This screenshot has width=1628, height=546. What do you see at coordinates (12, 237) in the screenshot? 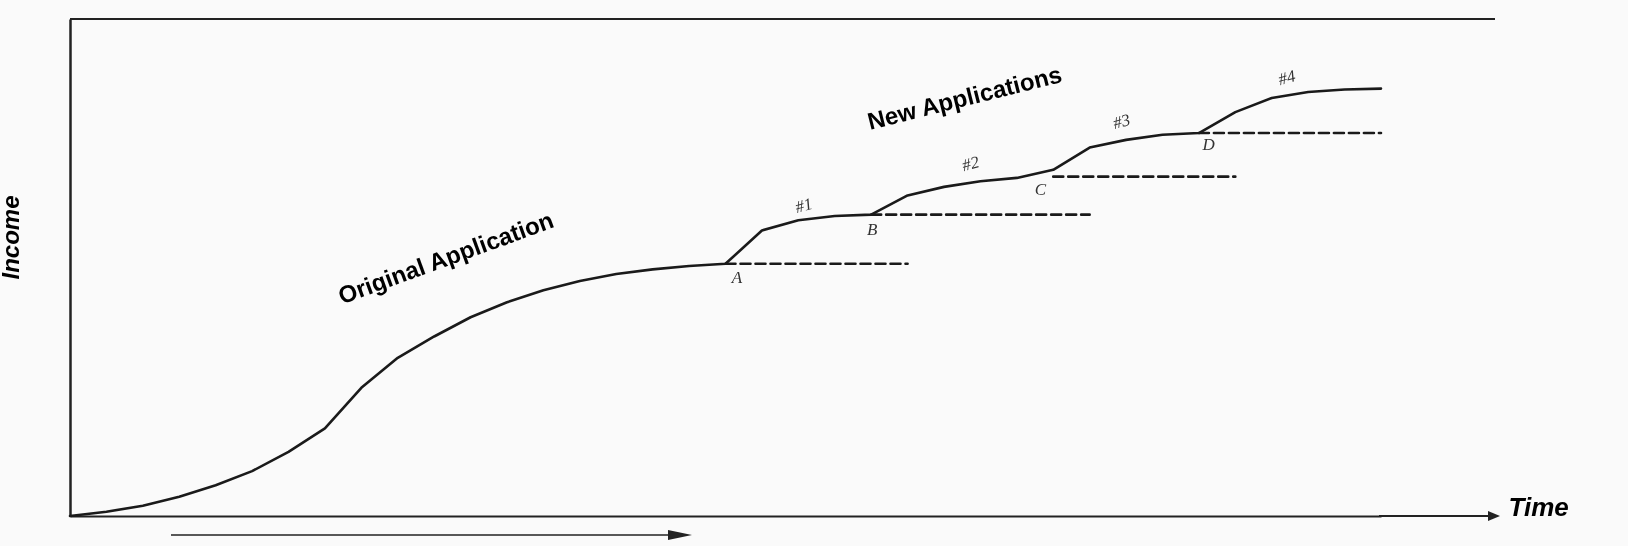
I see `y-axis-title: Income` at bounding box center [12, 237].